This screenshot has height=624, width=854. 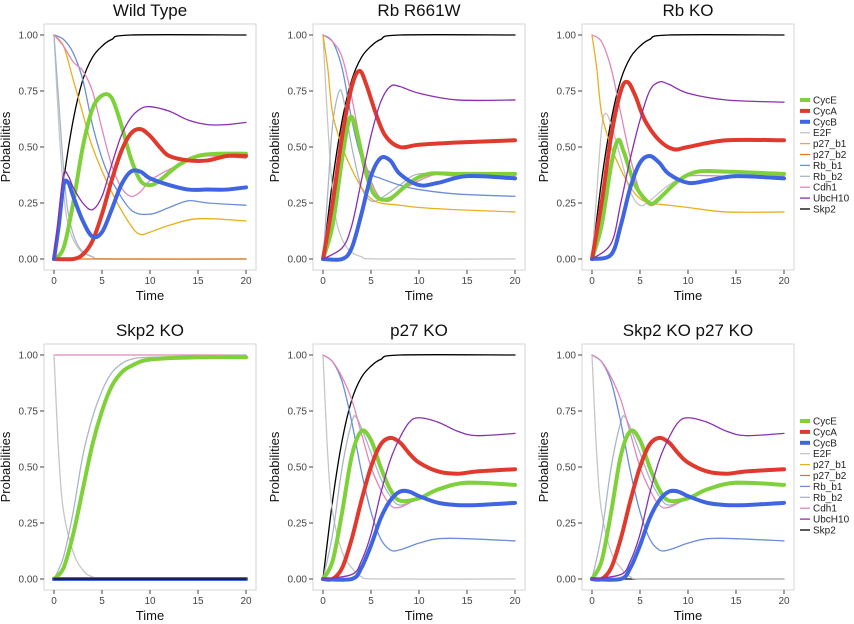 What do you see at coordinates (688, 330) in the screenshot?
I see `chart-title: Skp2 KO p27 KO` at bounding box center [688, 330].